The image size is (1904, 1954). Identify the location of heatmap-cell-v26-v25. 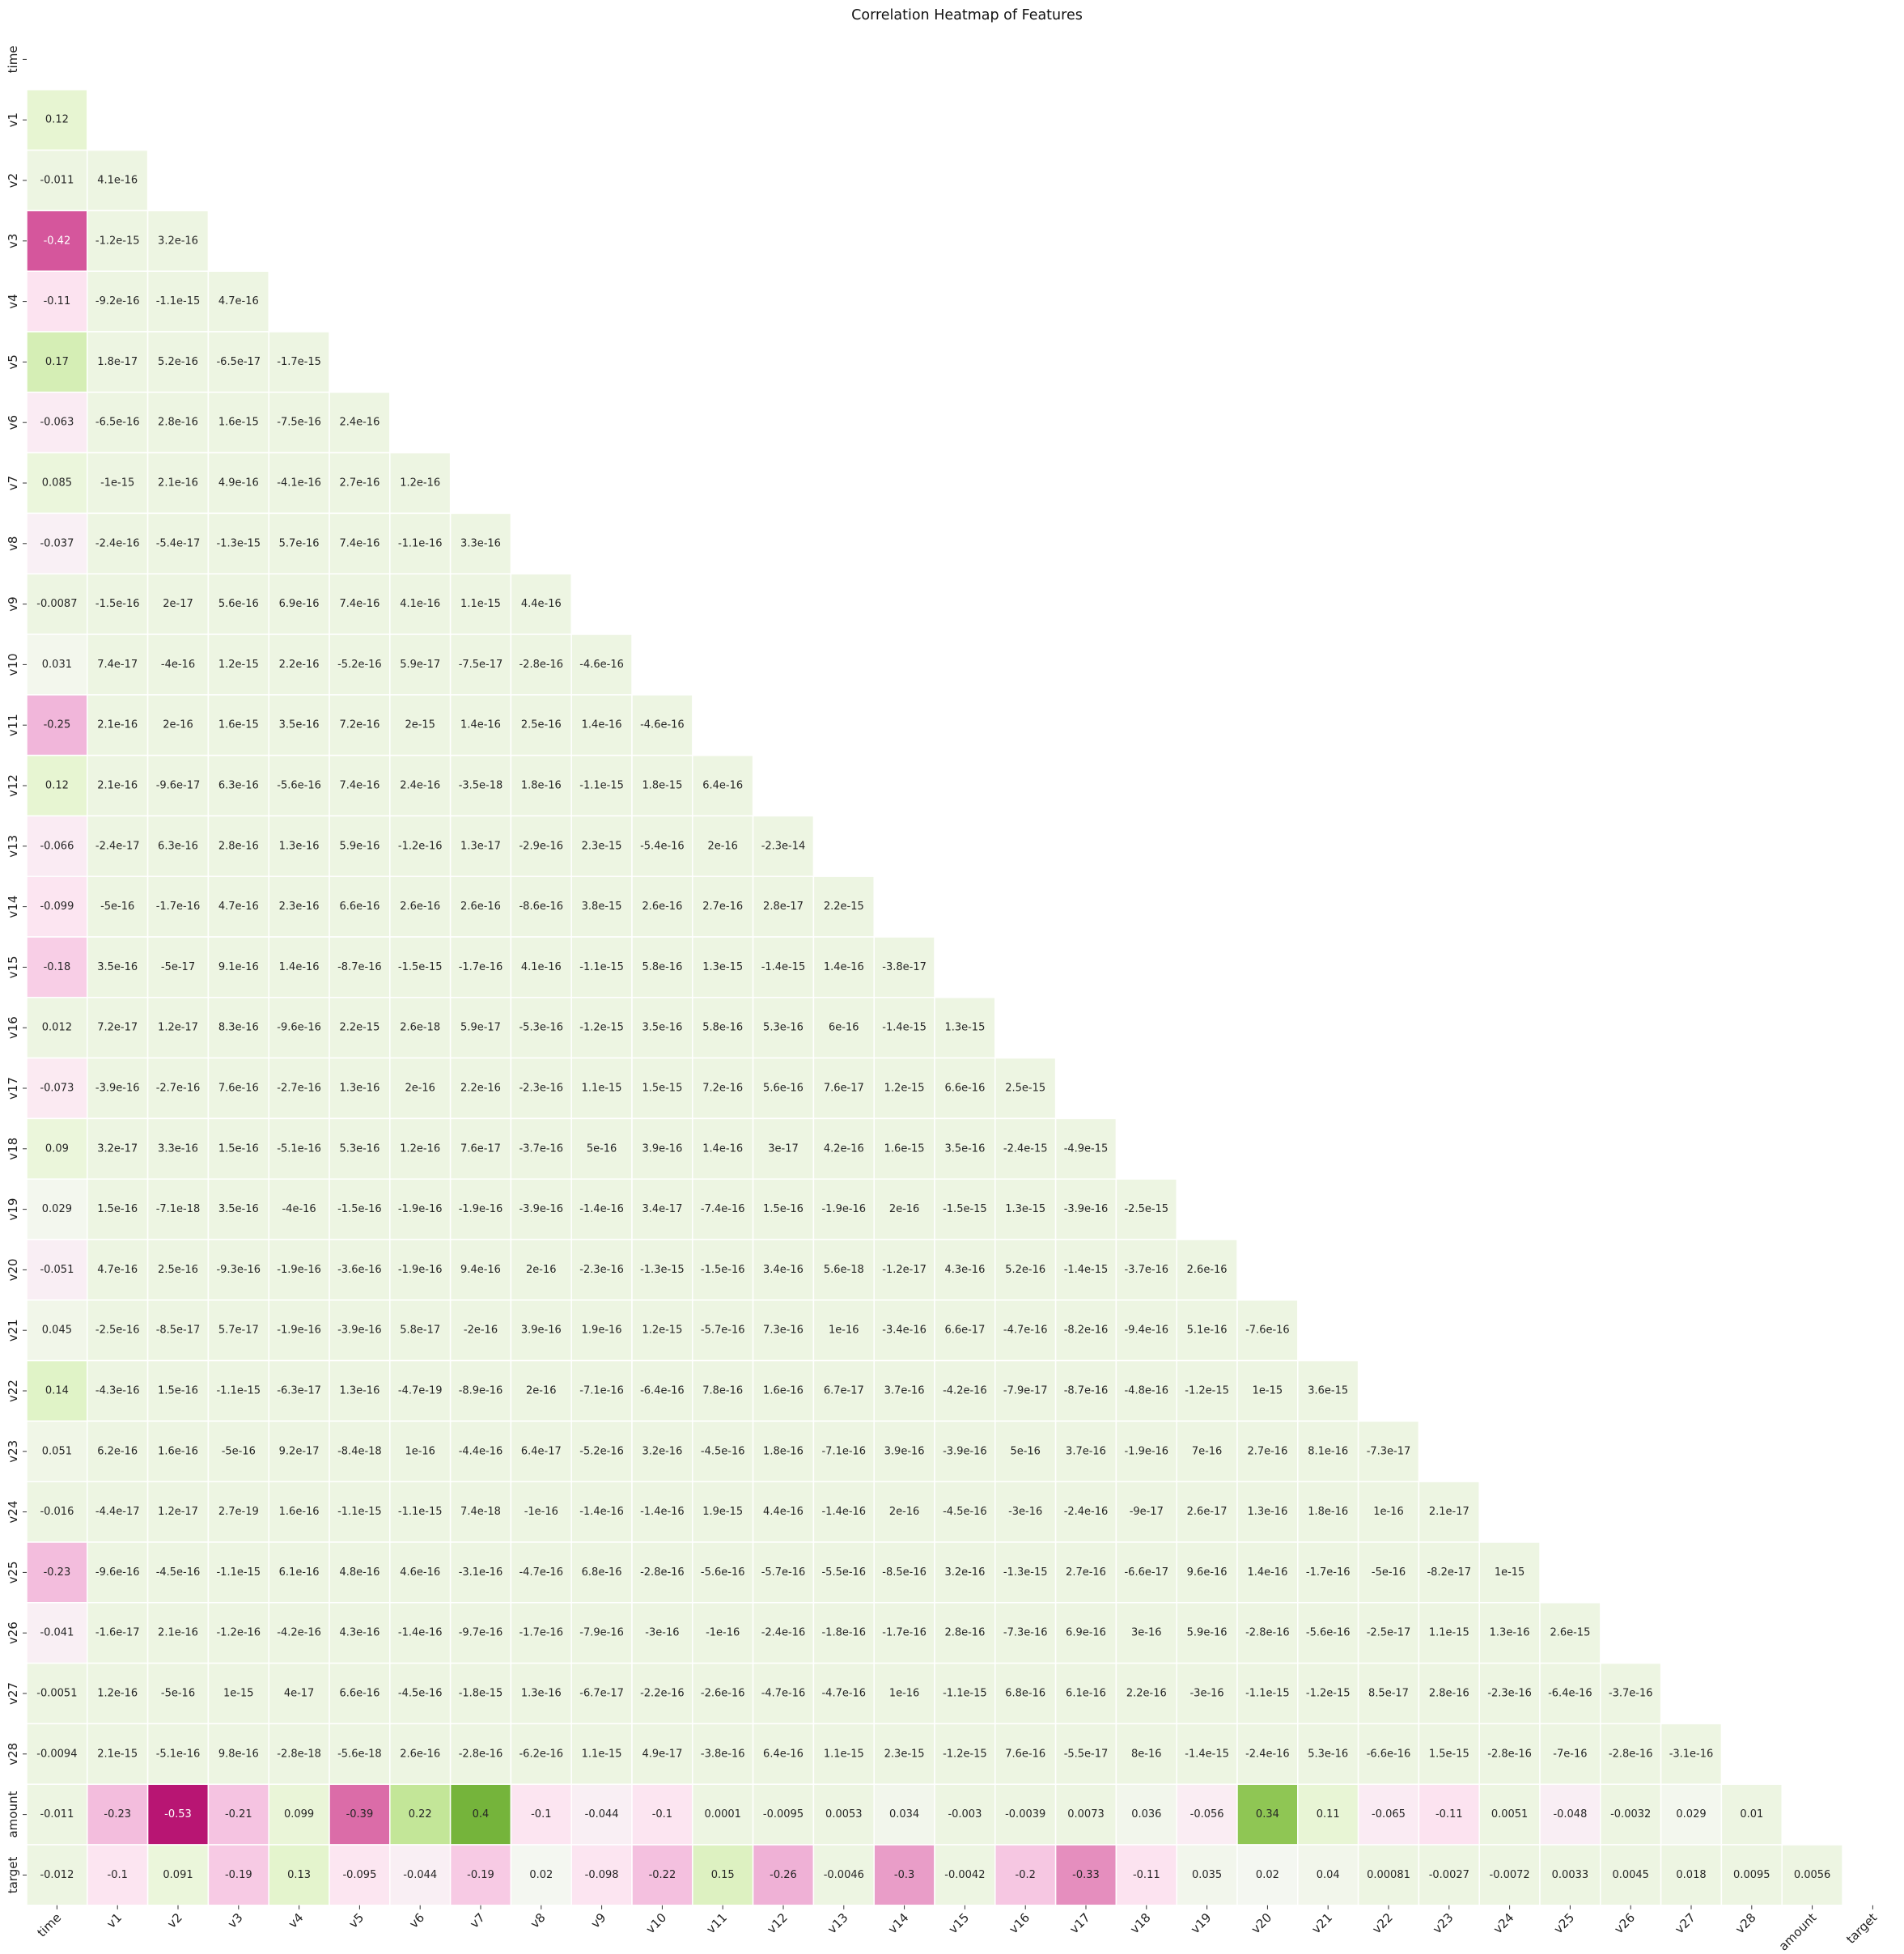
(1570, 1633).